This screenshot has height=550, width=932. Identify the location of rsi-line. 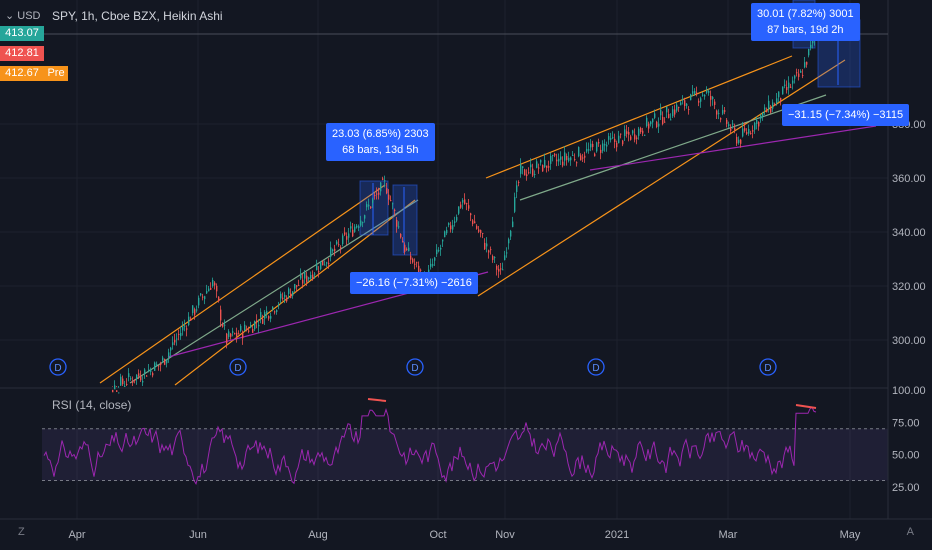
(430, 446).